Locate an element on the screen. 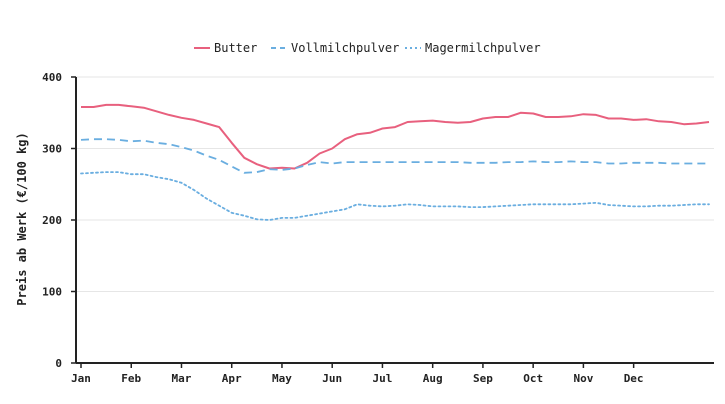 The width and height of the screenshot is (725, 404). legend-label: Butter is located at coordinates (235, 48).